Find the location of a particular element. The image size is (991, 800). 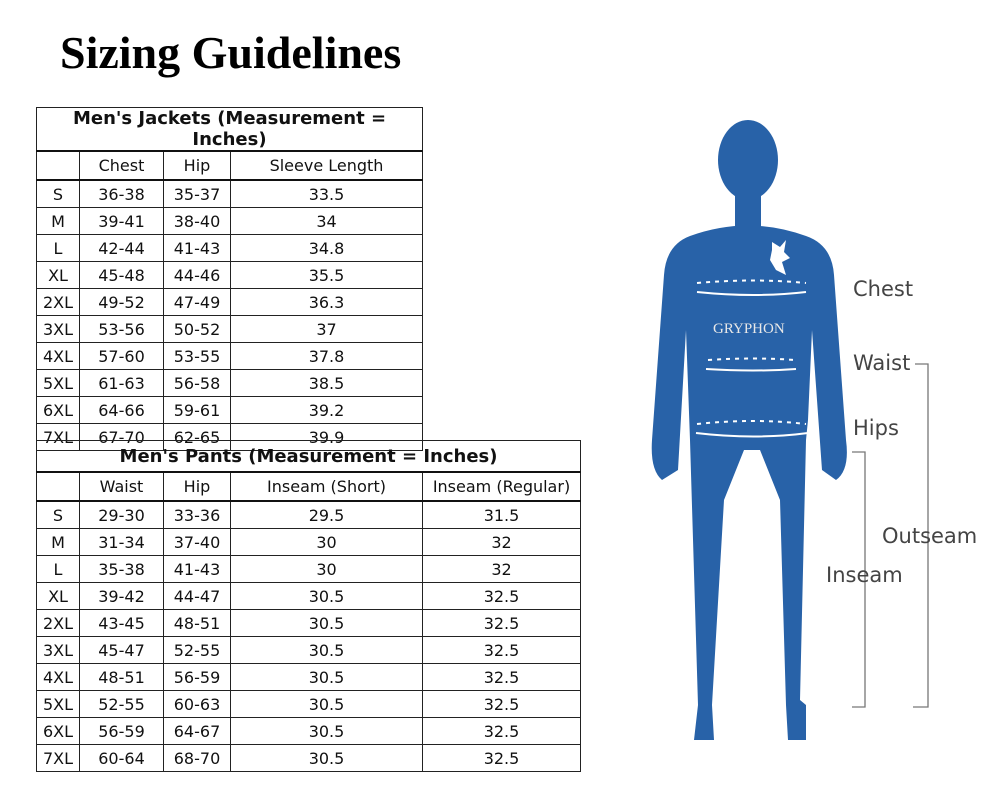

size-cell: 7XL is located at coordinates (58, 758).